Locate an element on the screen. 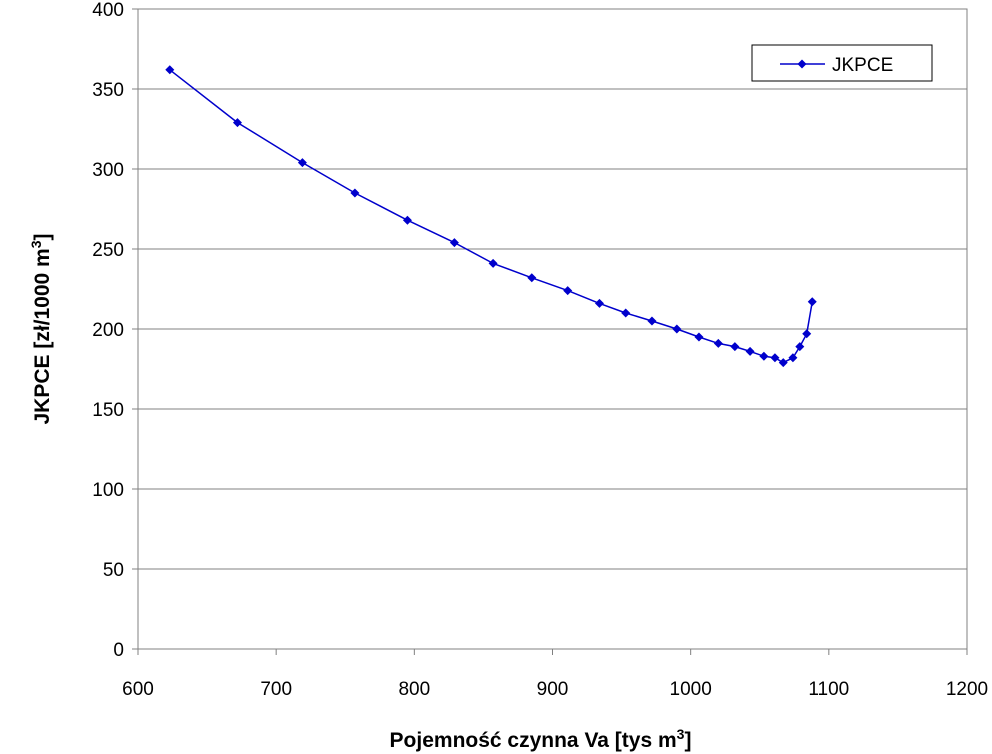  x-tick-label: 1200 is located at coordinates (967, 689).